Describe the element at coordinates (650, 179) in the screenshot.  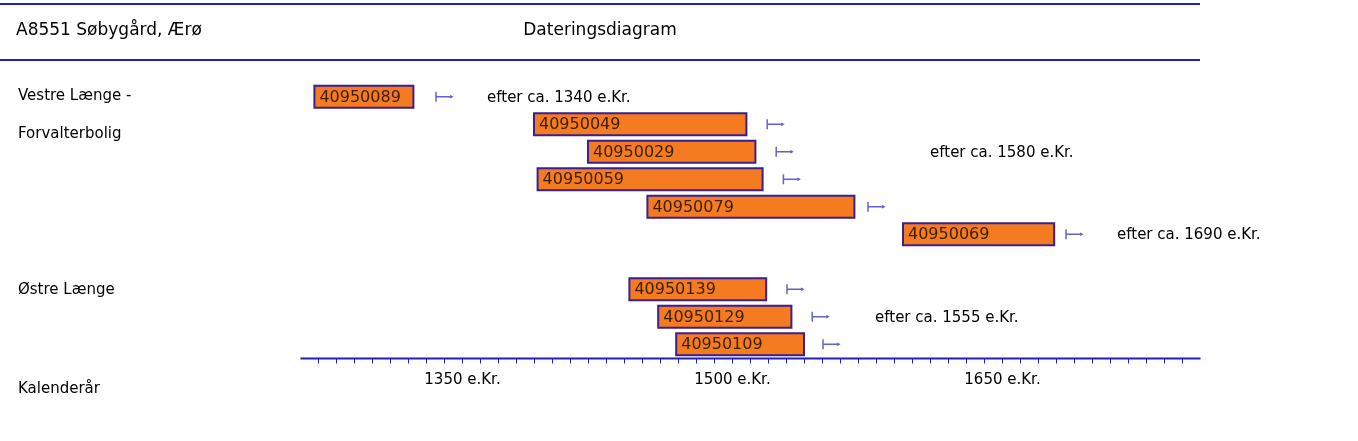
I see `bar` at that location.